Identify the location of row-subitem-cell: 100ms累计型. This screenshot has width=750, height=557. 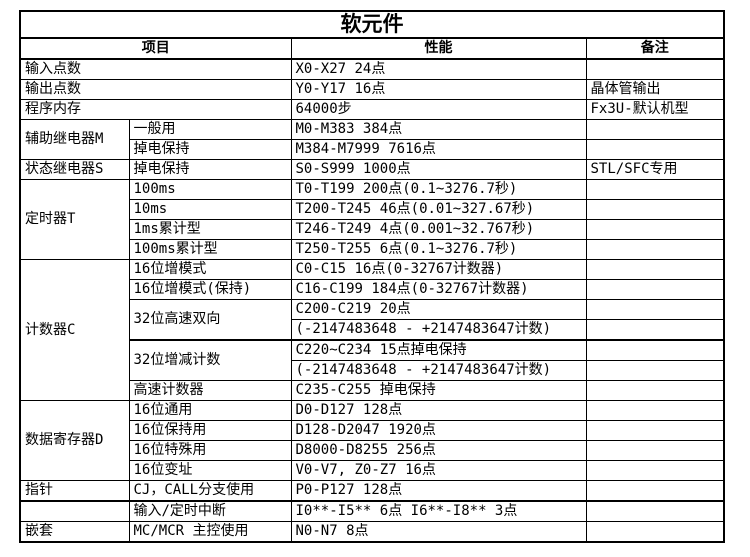
(210, 249).